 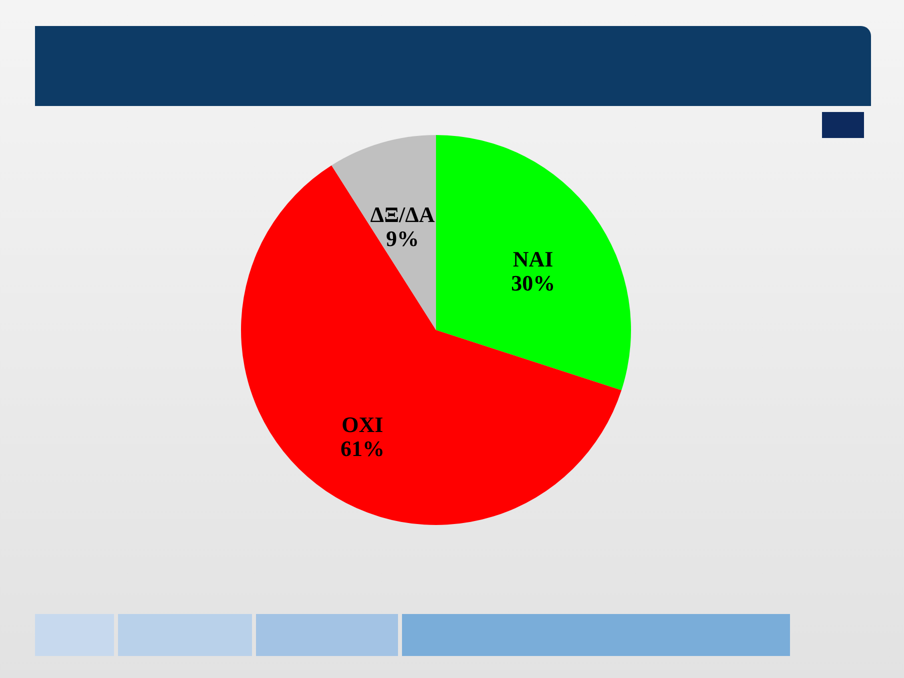 I want to click on data-label: 61%, so click(x=362, y=448).